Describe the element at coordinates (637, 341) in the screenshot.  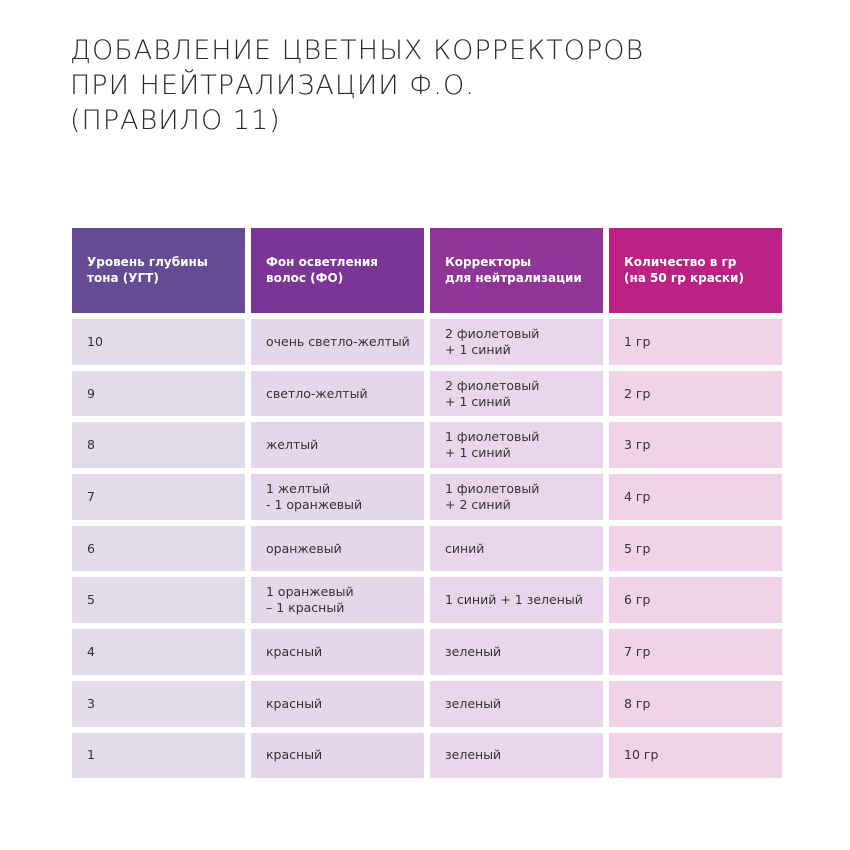
I see `cell-text: 1 гр` at that location.